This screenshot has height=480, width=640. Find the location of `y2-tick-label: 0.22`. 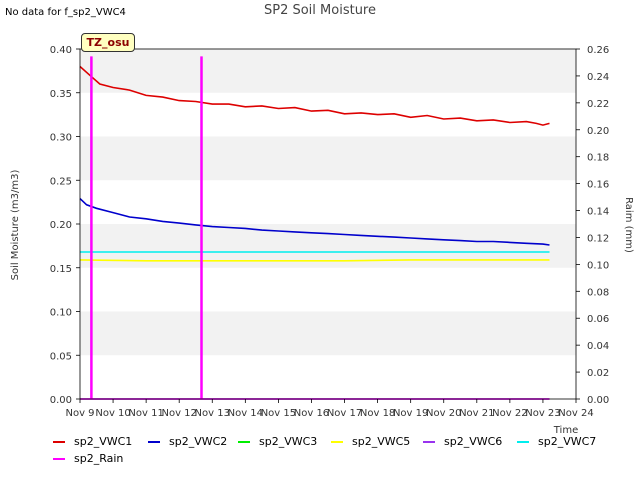

y2-tick-label: 0.22 is located at coordinates (598, 104).